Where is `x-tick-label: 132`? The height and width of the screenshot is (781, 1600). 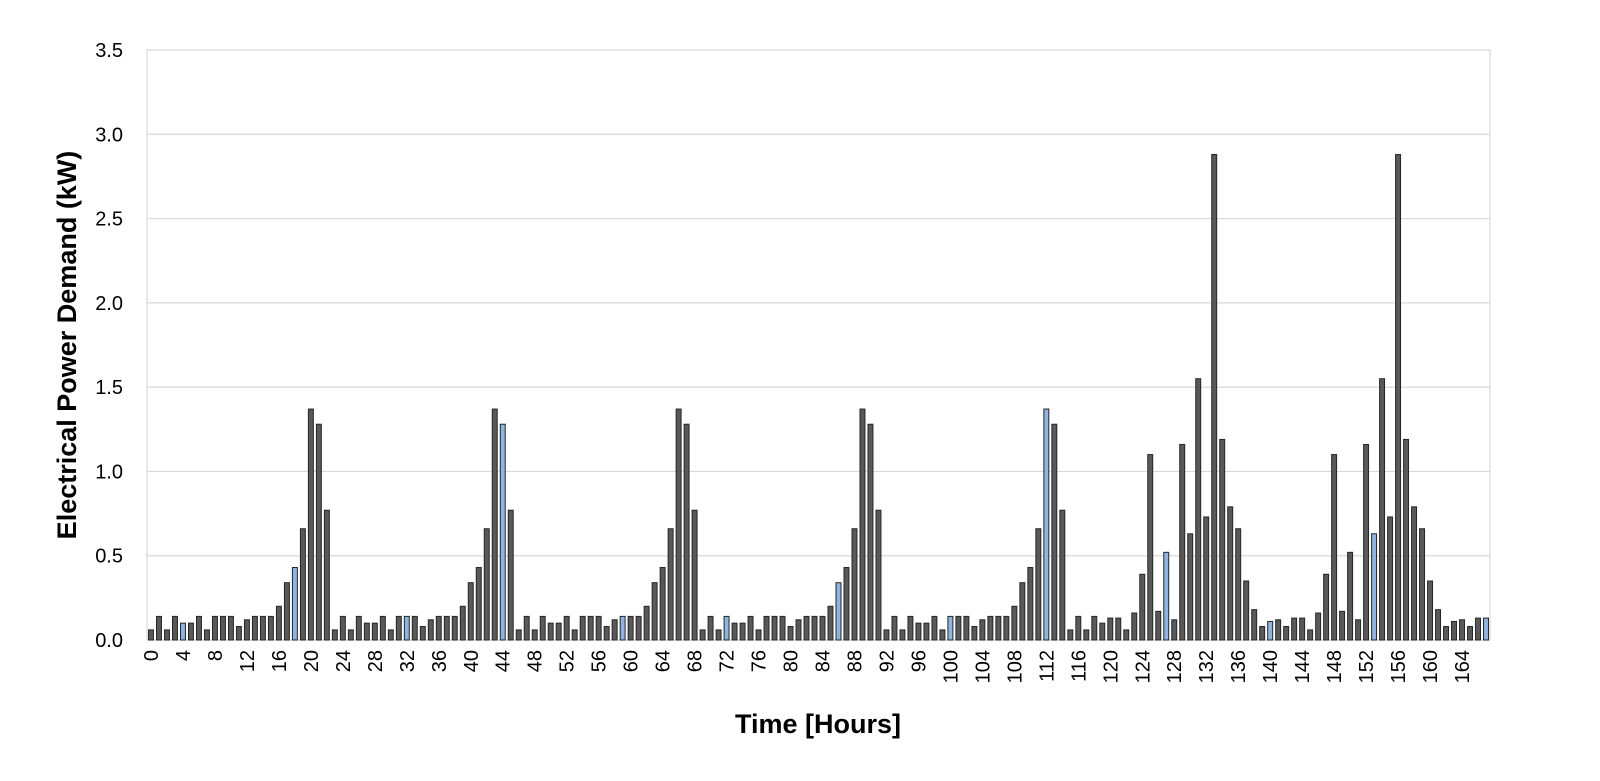 x-tick-label: 132 is located at coordinates (1207, 666).